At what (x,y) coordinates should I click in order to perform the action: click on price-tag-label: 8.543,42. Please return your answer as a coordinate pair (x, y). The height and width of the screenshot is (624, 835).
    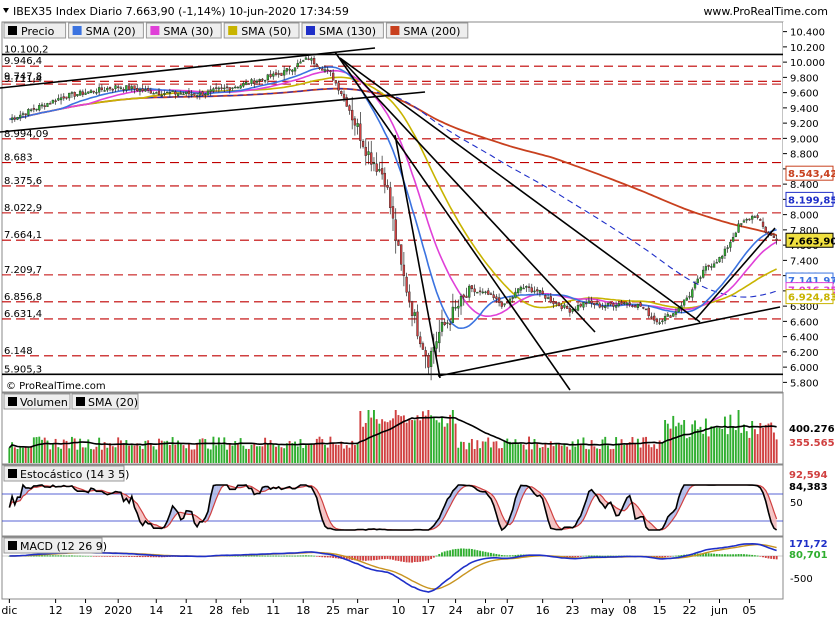
    Looking at the image, I should click on (811, 174).